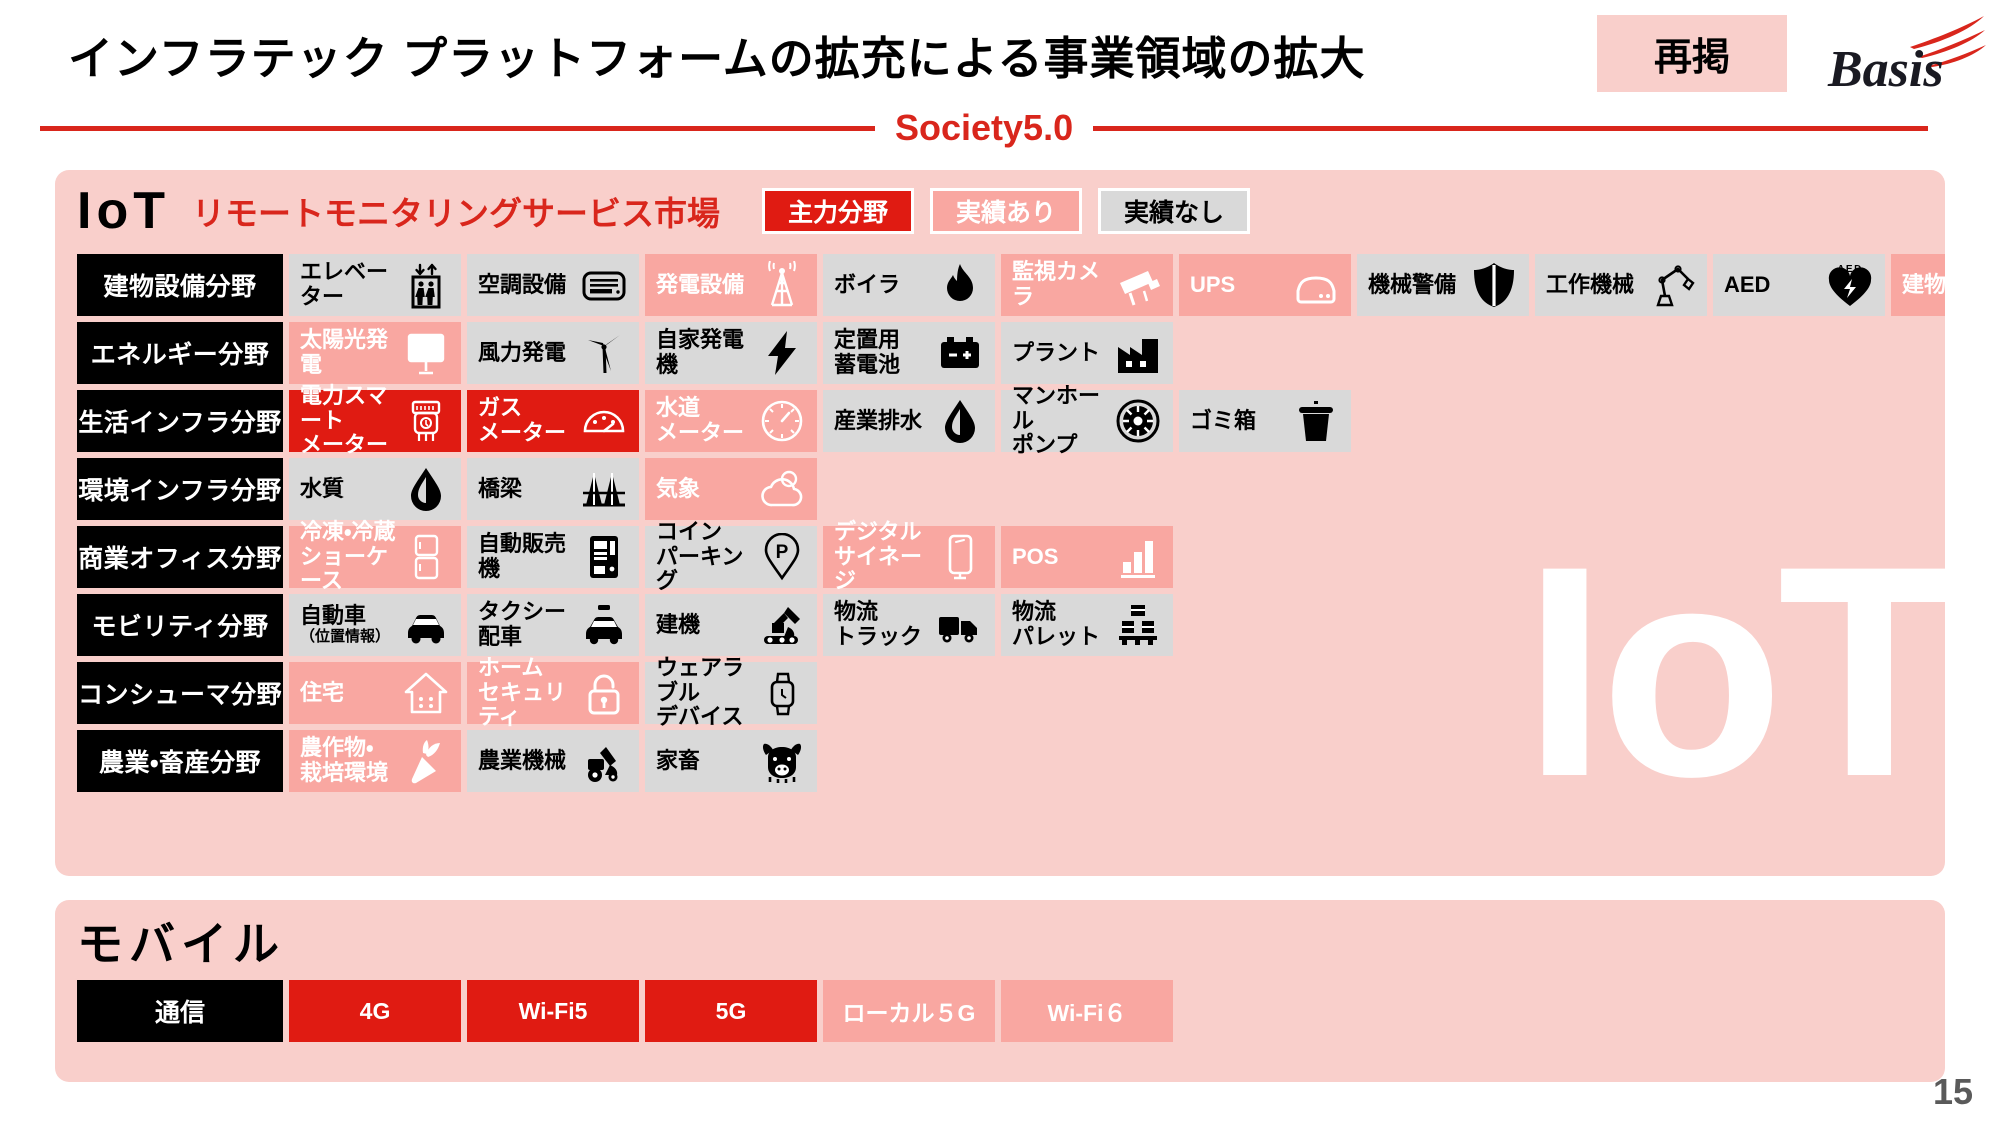  What do you see at coordinates (909, 353) in the screenshot?
I see `matrix-cell: 定置用 蓄電池` at bounding box center [909, 353].